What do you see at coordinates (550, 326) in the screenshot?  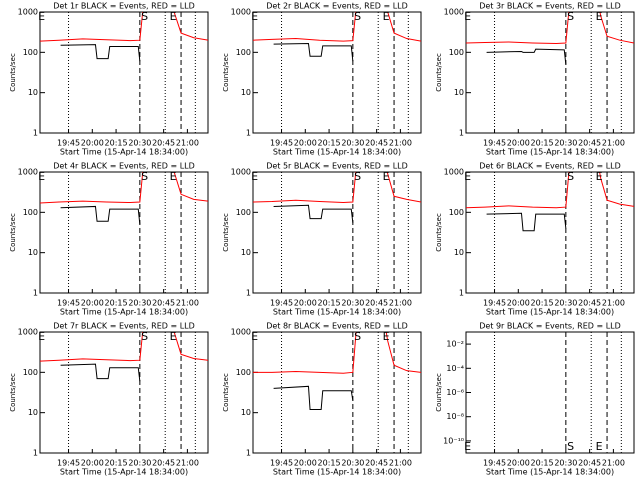 I see `chart-title: Det 9r BLACK = Events, RED = LLD` at bounding box center [550, 326].